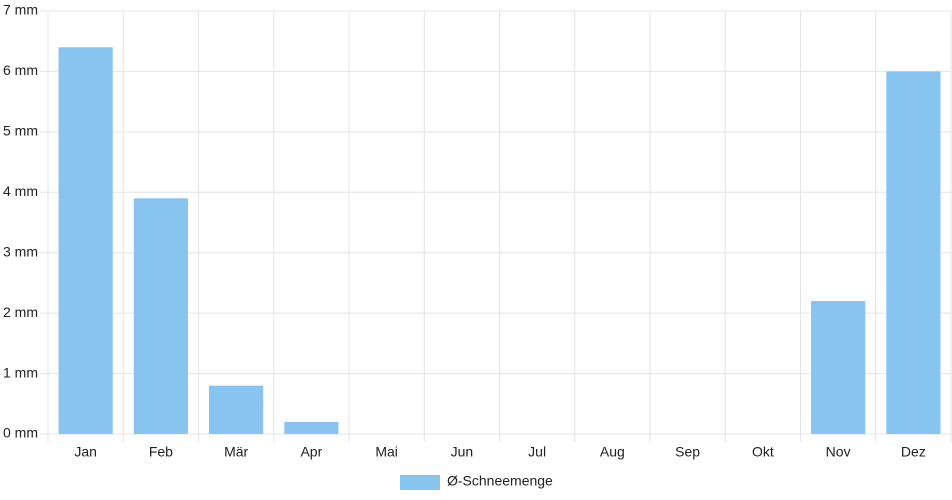  I want to click on x-tick-label: Okt, so click(763, 452).